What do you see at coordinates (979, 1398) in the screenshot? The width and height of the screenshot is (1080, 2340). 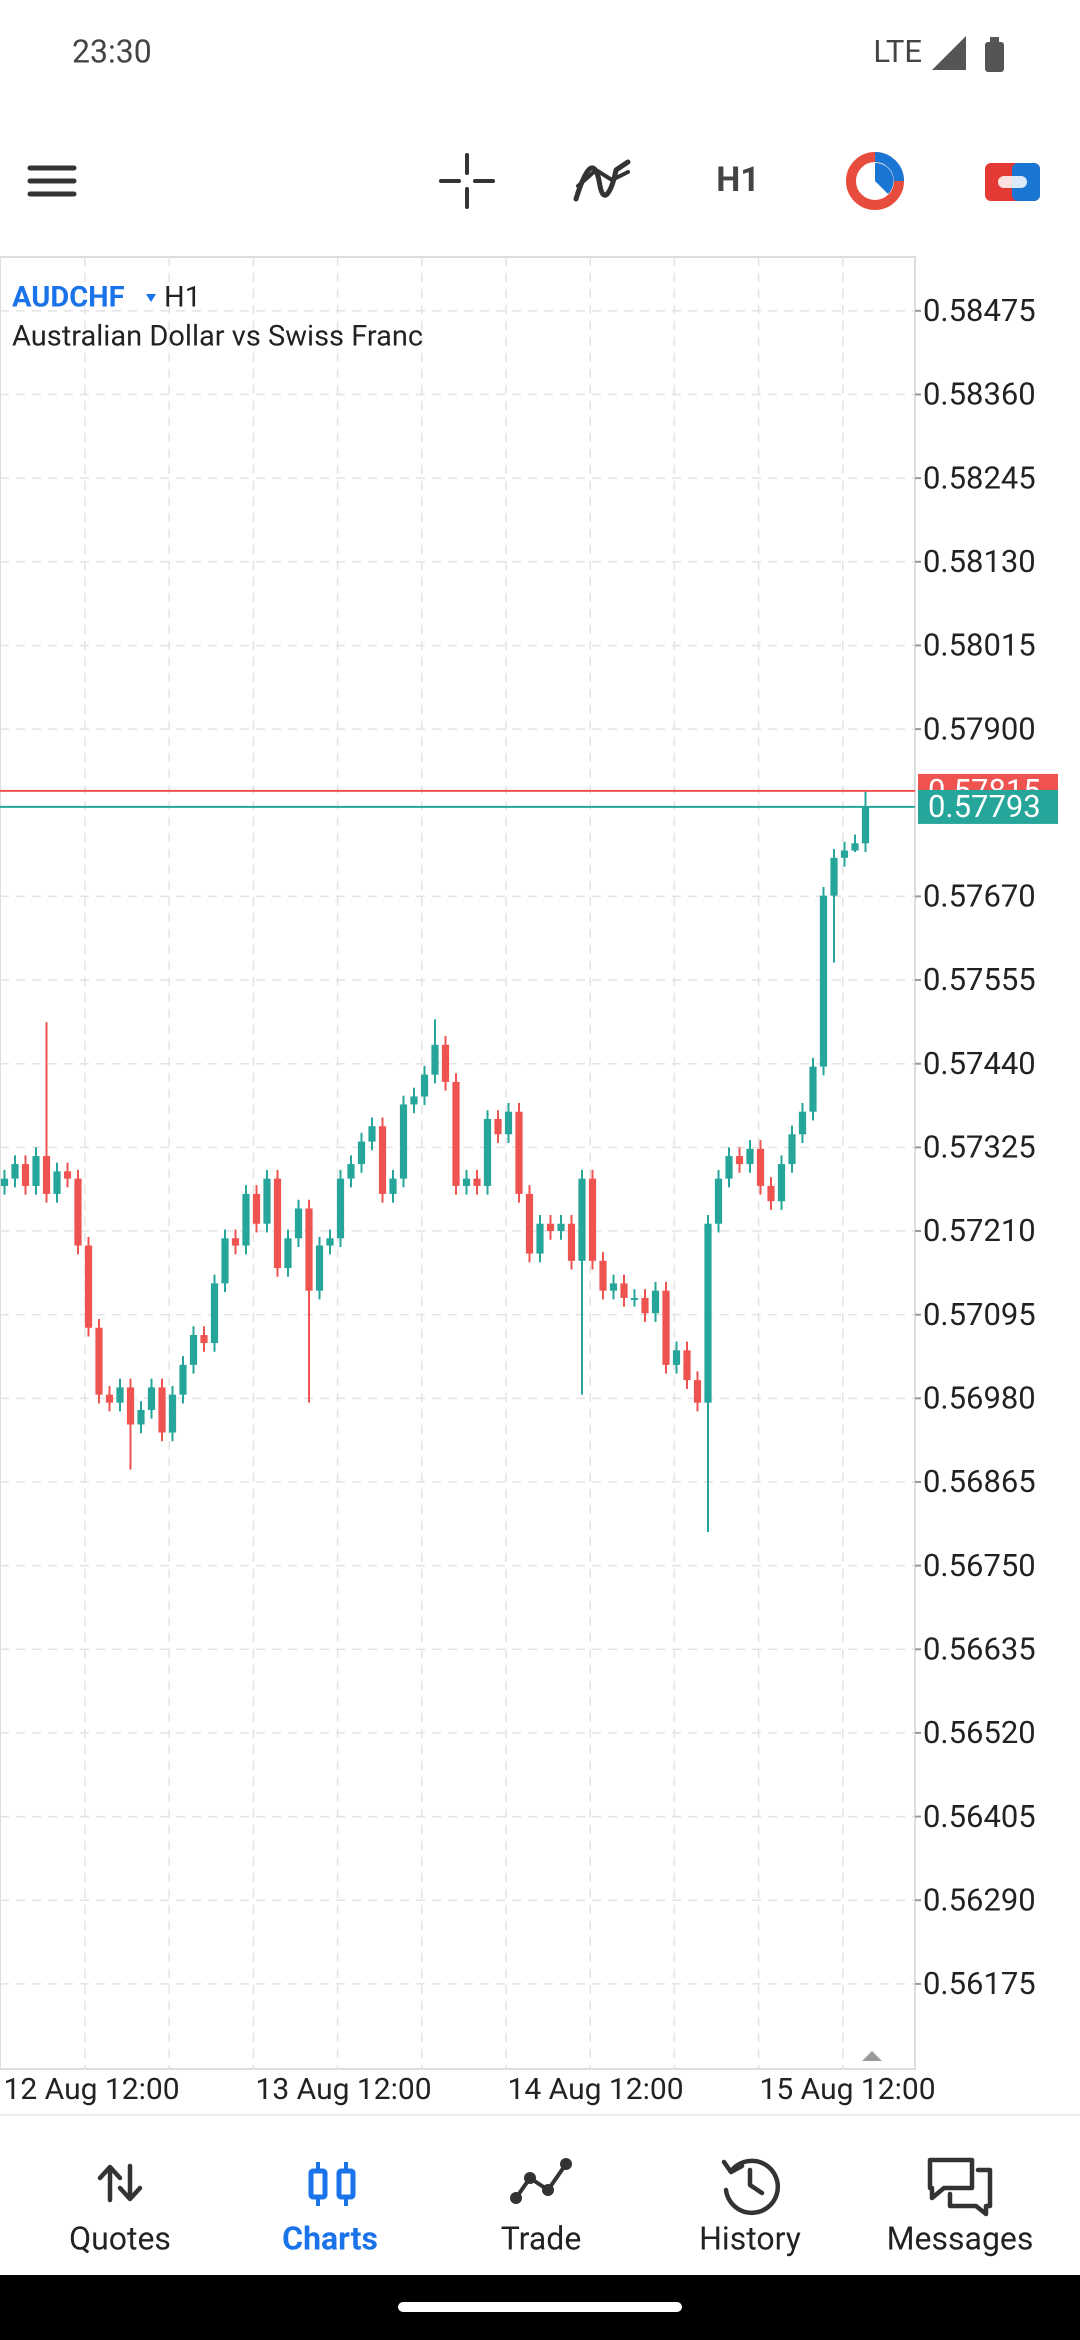 I see `y-tick-label: 0.56980` at bounding box center [979, 1398].